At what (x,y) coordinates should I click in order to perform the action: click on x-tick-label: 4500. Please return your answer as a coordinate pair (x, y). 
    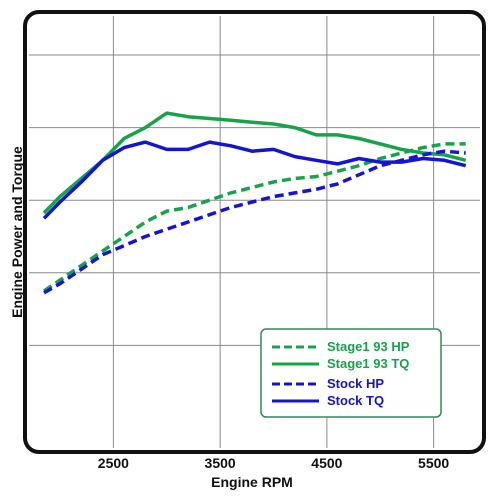
    Looking at the image, I should click on (326, 463).